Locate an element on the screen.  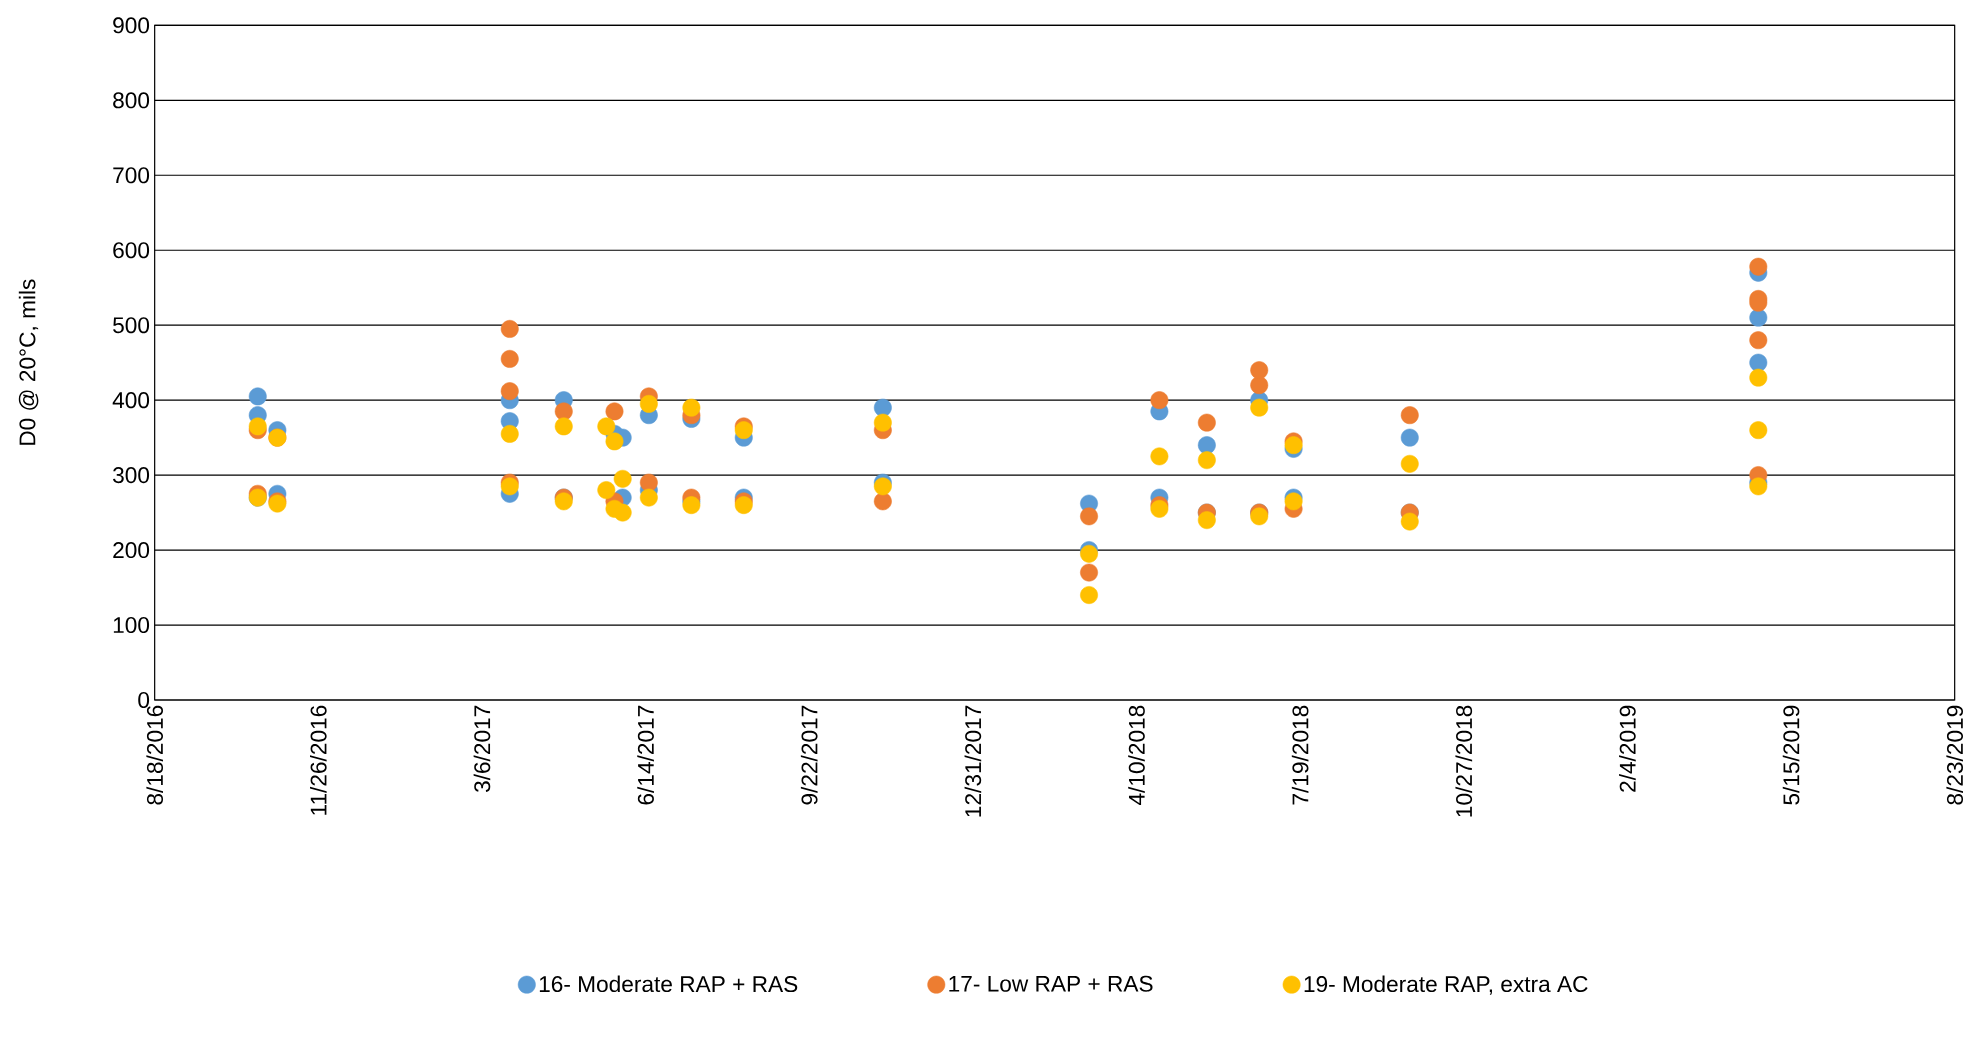
x-tick-label: 4/10/2018 is located at coordinates (1136, 755).